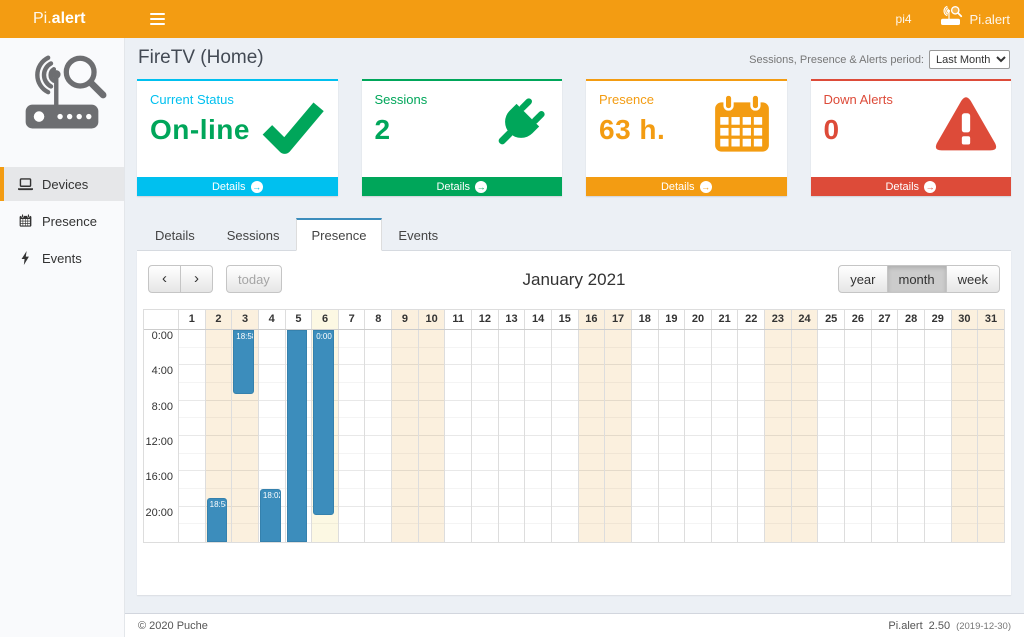 The image size is (1024, 637). What do you see at coordinates (271, 496) in the screenshot?
I see `event-time-label: 18:02` at bounding box center [271, 496].